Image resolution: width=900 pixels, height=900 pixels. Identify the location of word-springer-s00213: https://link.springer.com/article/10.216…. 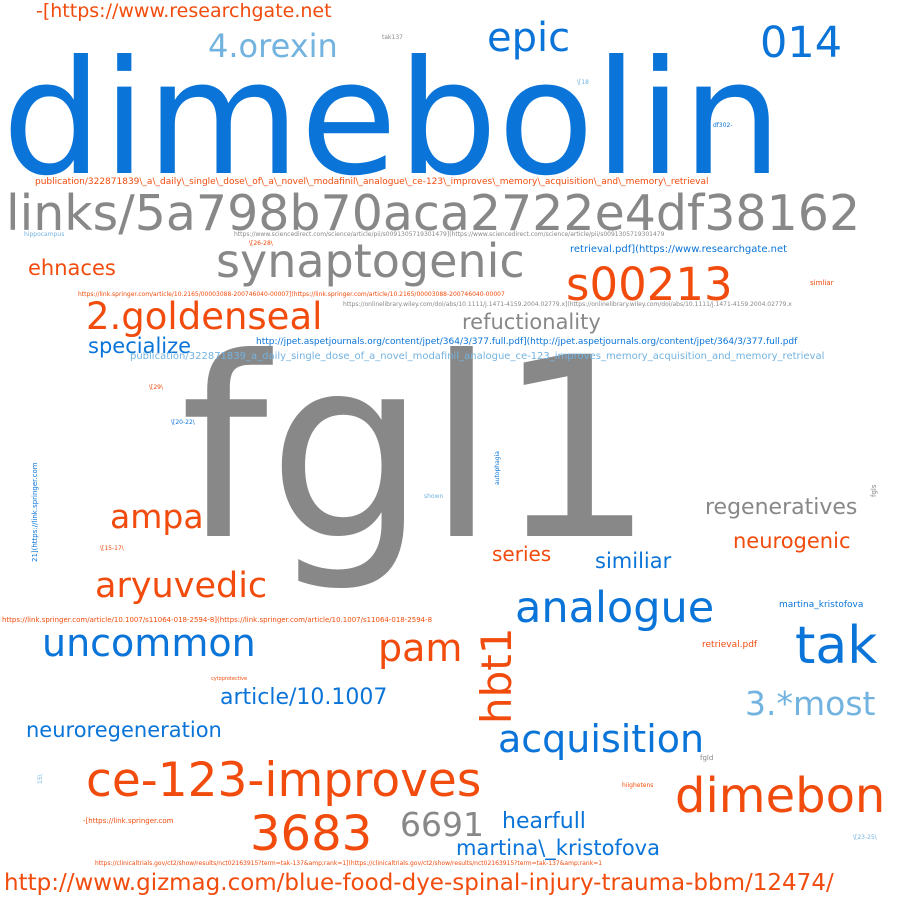
(291, 294).